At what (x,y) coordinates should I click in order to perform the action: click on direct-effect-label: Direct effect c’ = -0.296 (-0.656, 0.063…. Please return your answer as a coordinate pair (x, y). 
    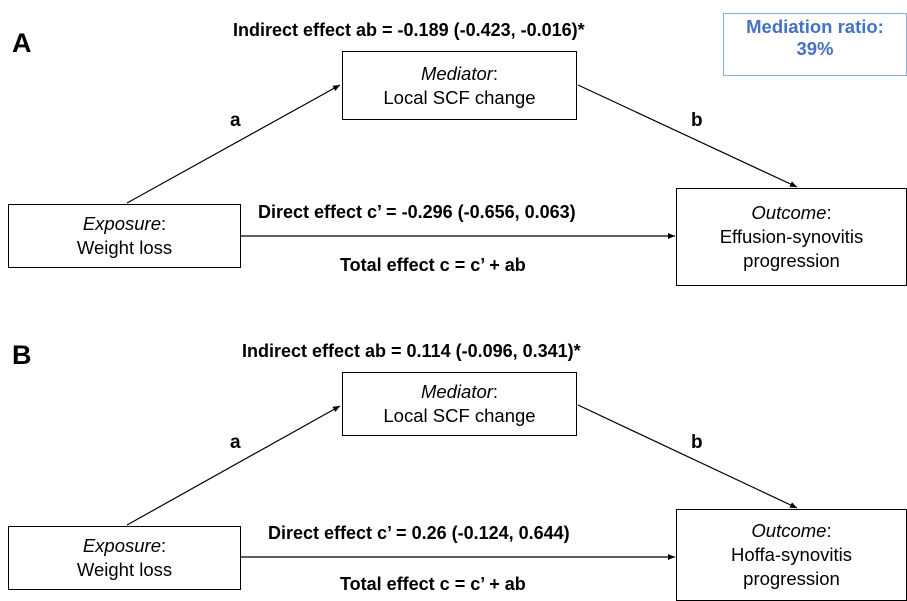
    Looking at the image, I should click on (417, 212).